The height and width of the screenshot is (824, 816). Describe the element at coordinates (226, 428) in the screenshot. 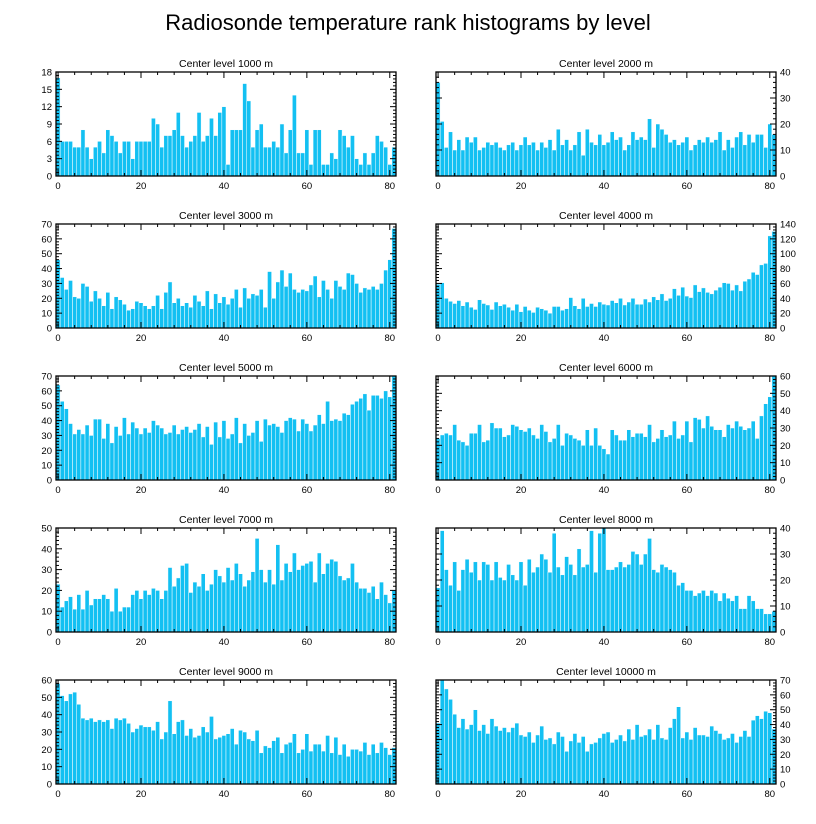

I see `panel-frame` at that location.